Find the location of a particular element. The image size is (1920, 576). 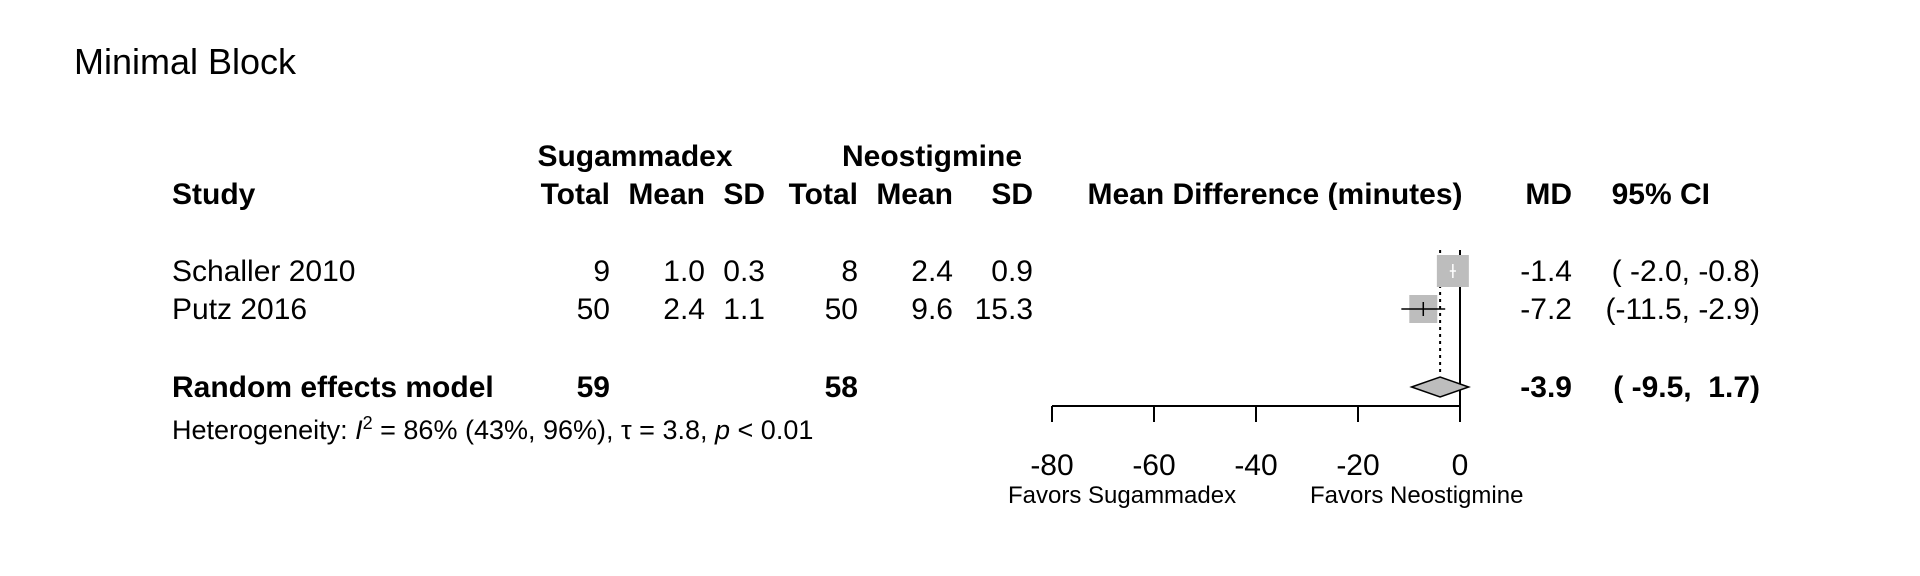

pooled-diamond is located at coordinates (1440, 387).